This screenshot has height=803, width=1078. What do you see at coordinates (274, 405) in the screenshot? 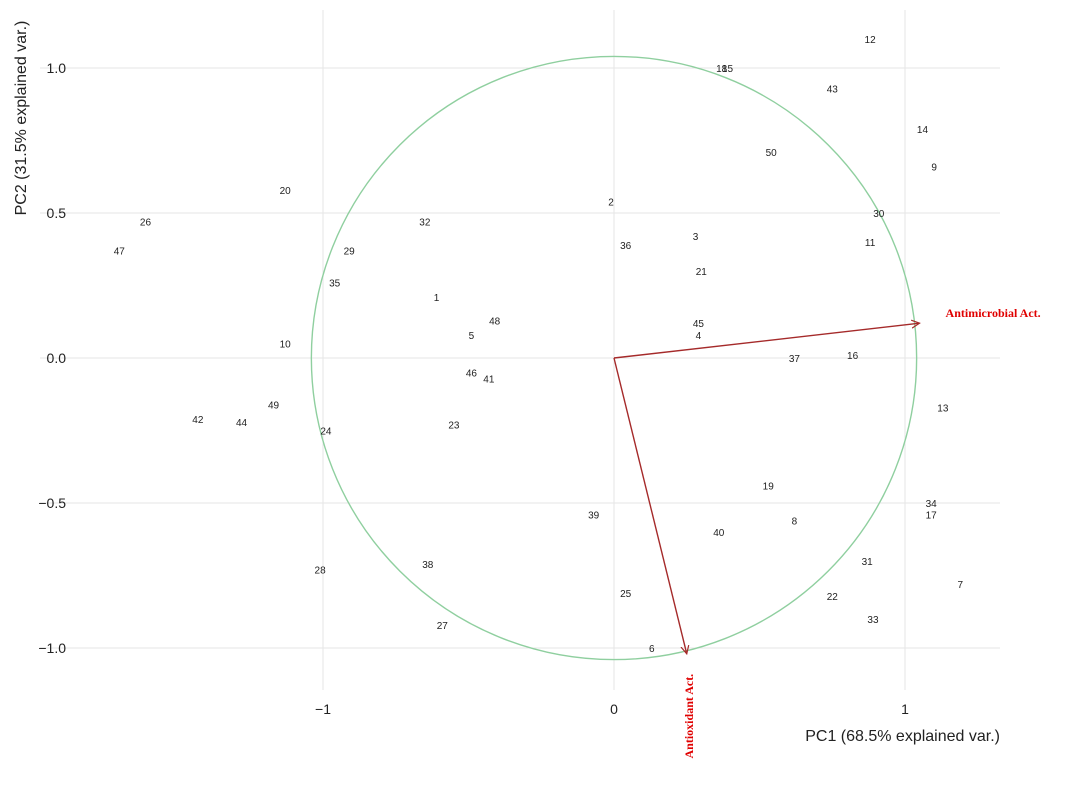
I see `point-label: 49` at bounding box center [274, 405].